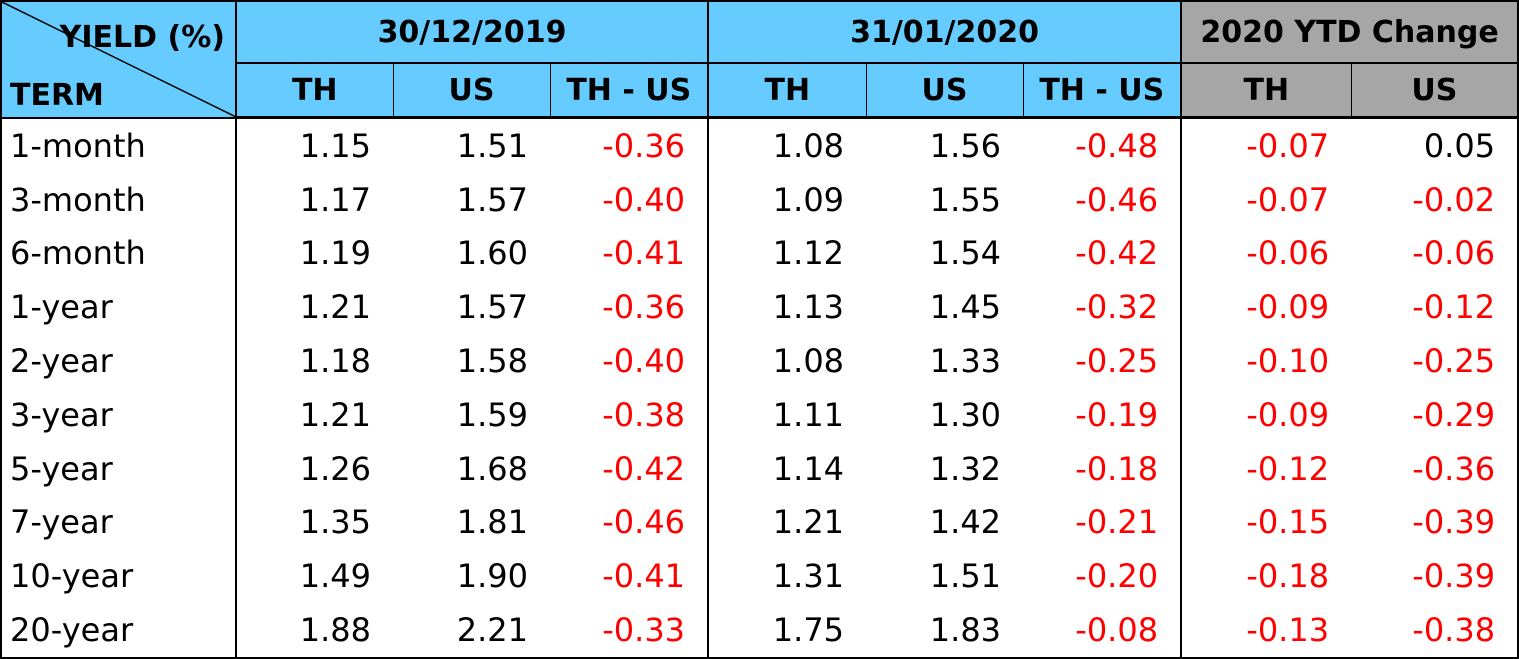  Describe the element at coordinates (1288, 361) in the screenshot. I see `value-cell: -0.10` at that location.